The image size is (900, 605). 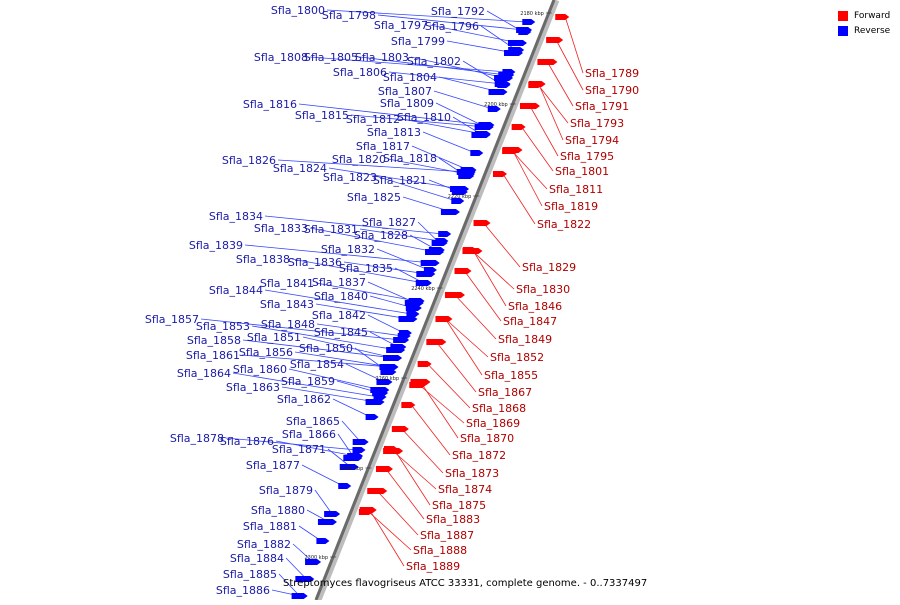 What do you see at coordinates (460, 197) in the screenshot?
I see `tick-label: 2220 kbp` at bounding box center [460, 197].